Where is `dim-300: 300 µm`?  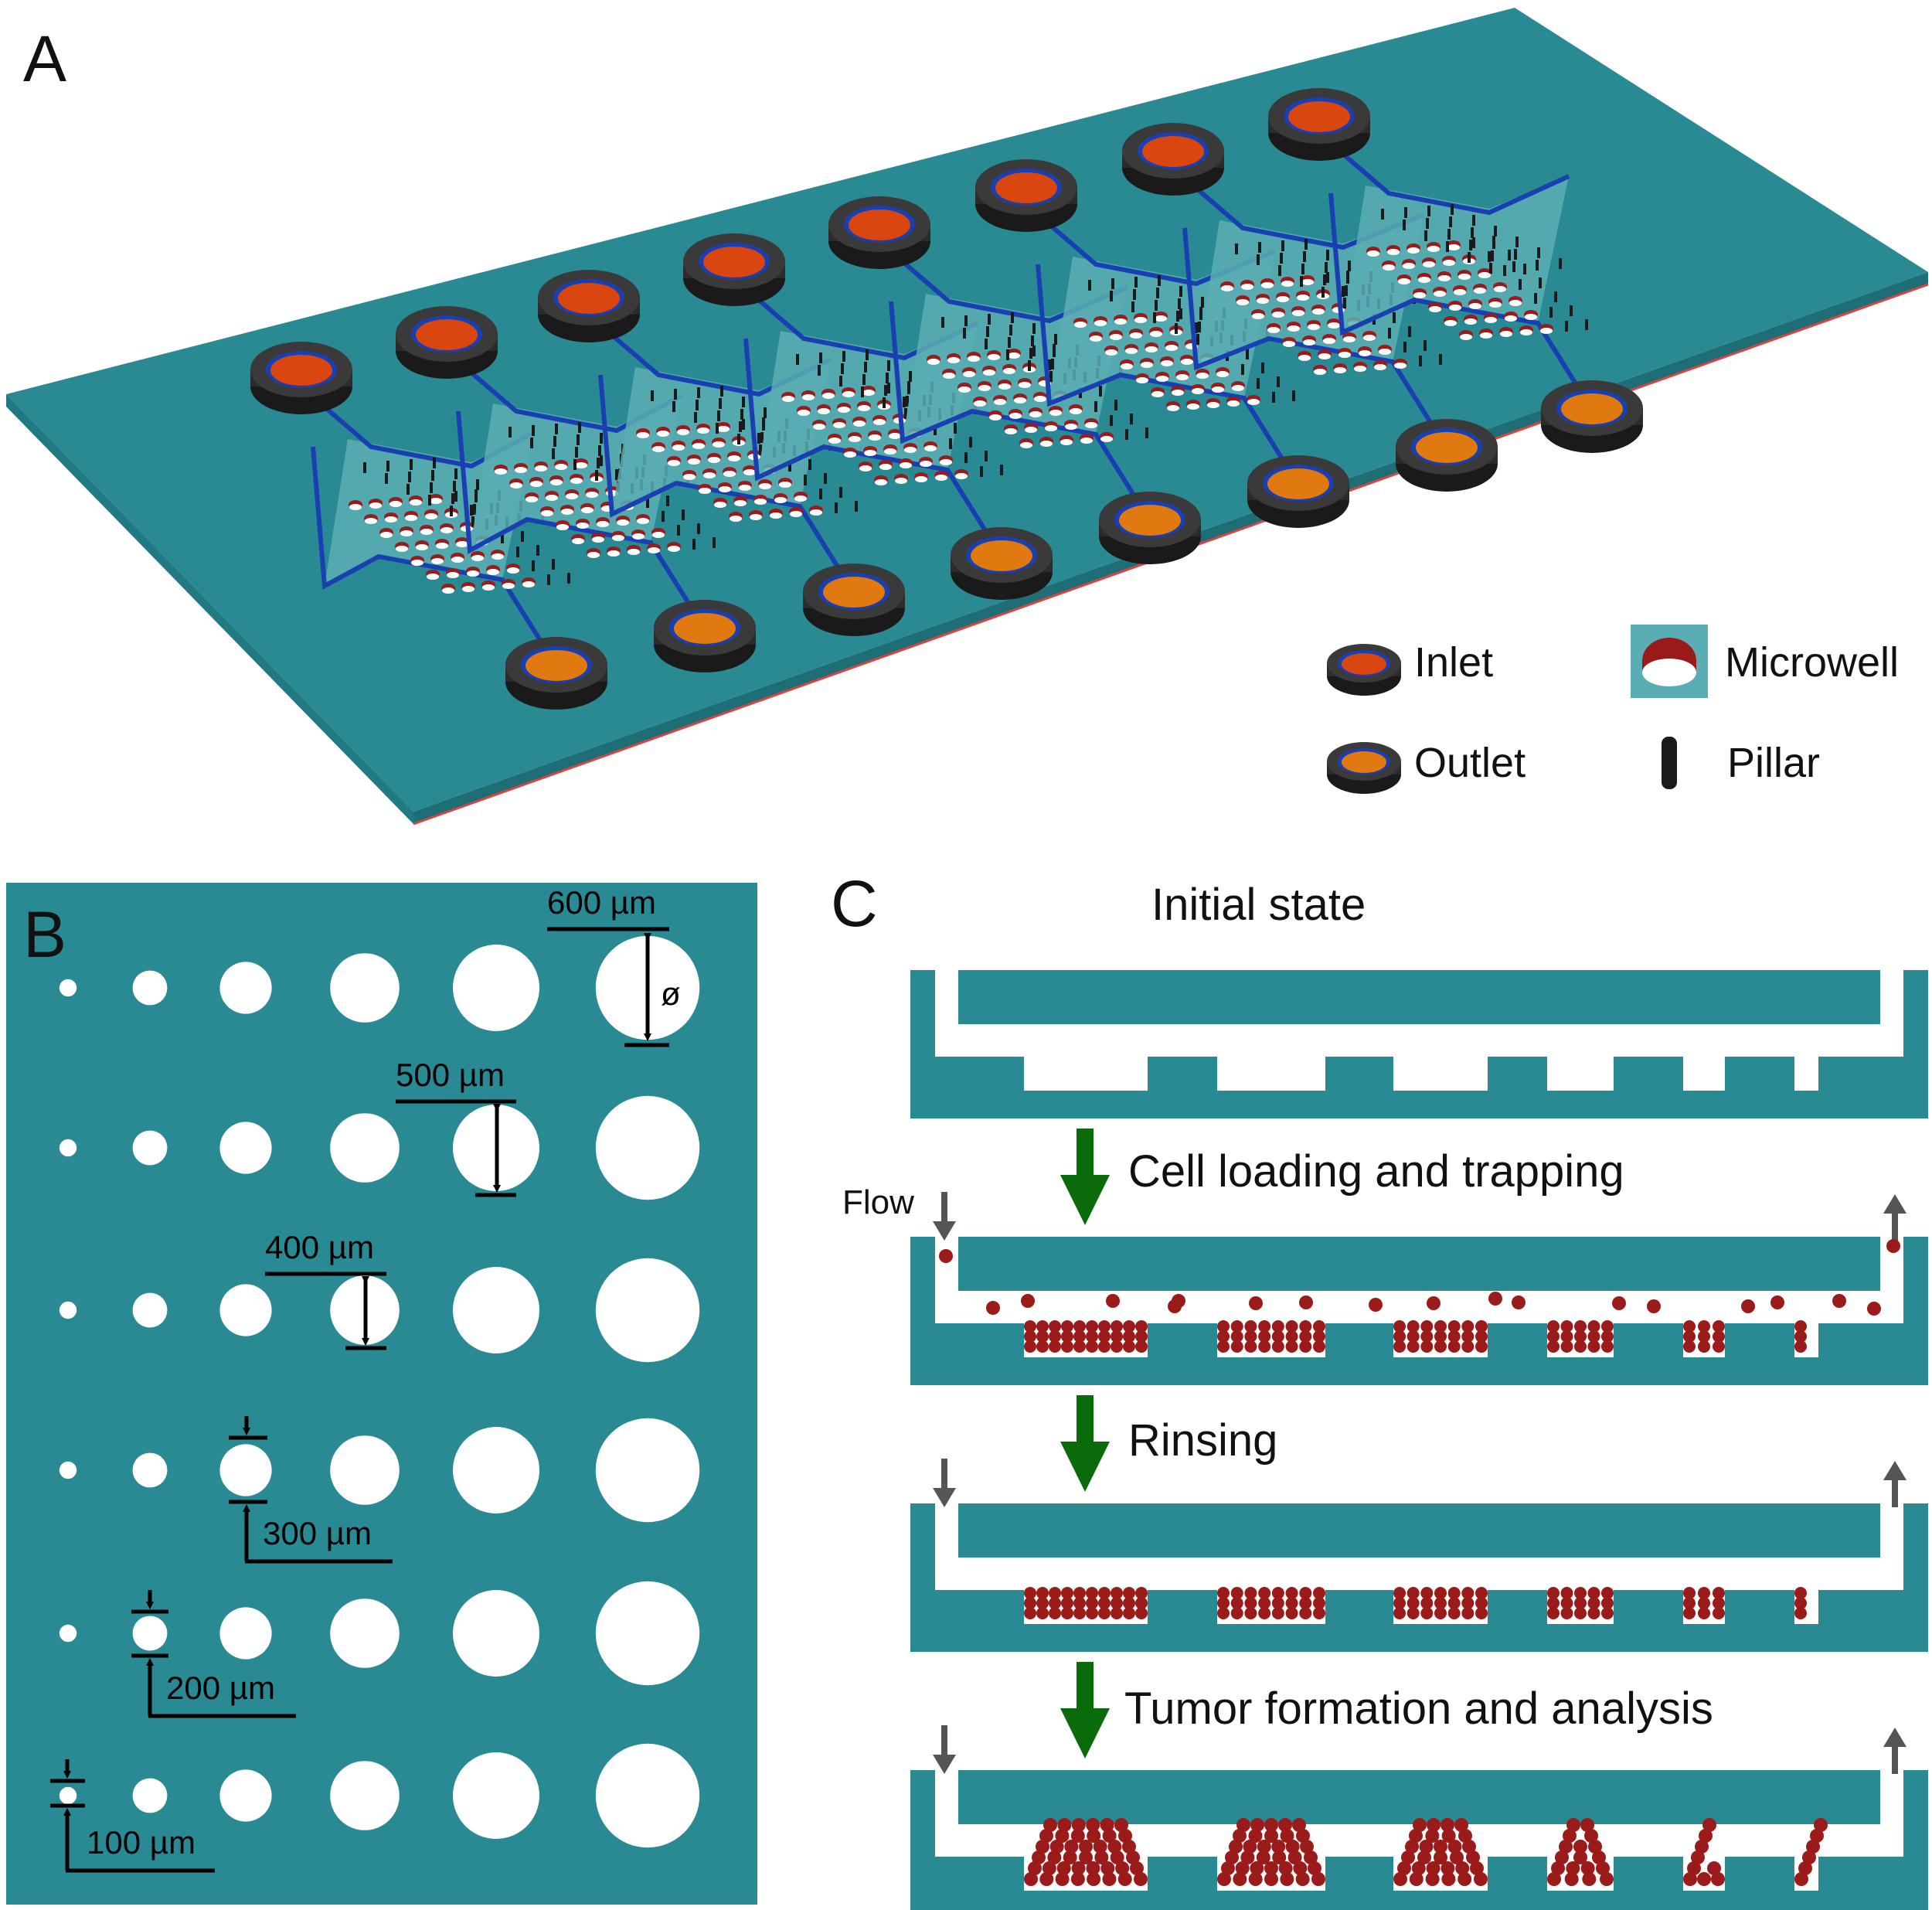
dim-300: 300 µm is located at coordinates (311, 1490).